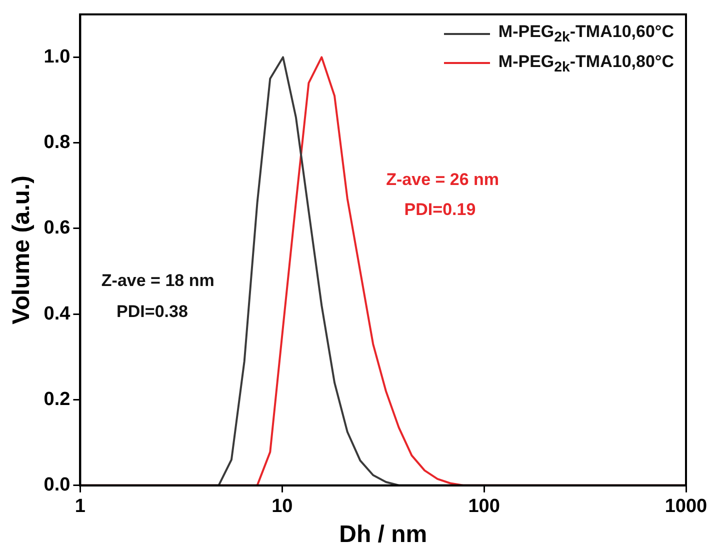  Describe the element at coordinates (22, 249) in the screenshot. I see `y-axis-title: Volume (a.u.)` at that location.